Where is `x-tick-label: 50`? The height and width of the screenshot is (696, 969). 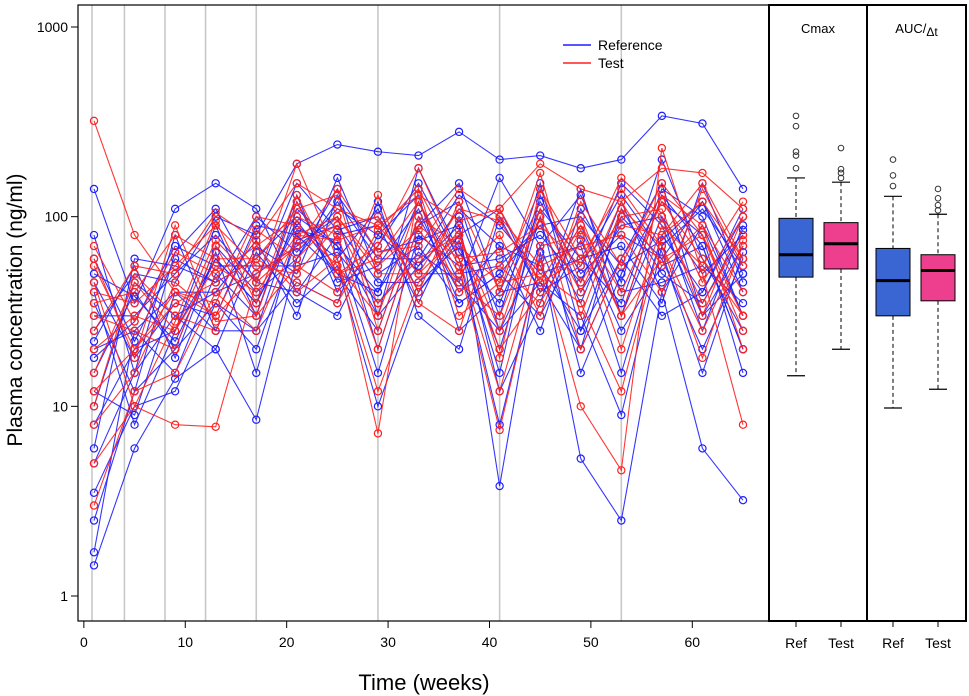
x-tick-label: 50 is located at coordinates (591, 642).